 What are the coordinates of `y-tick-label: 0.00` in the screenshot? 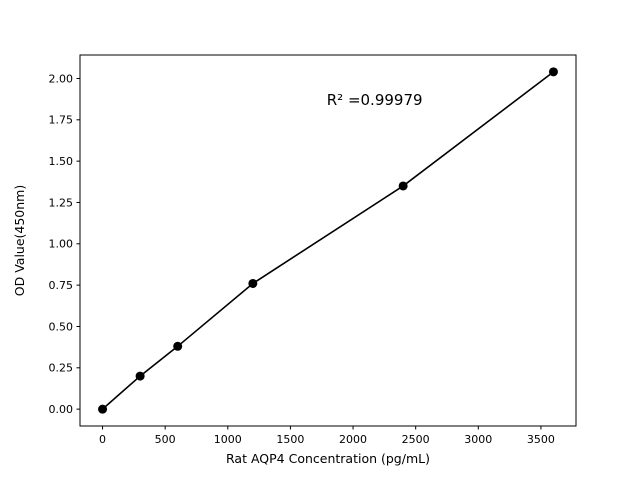 It's located at (61, 409).